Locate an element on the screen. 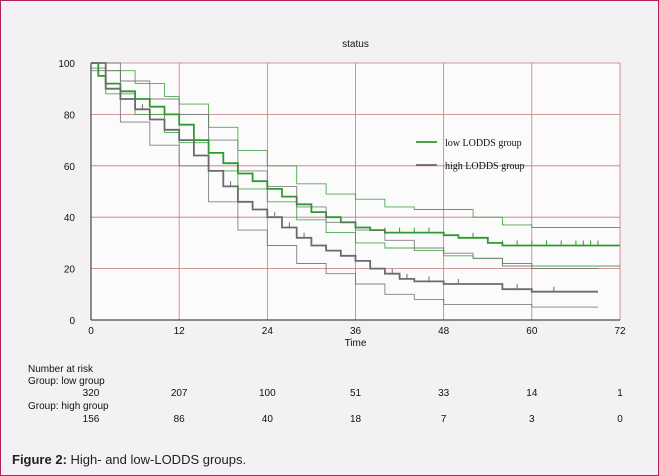  risk-table-title: Number at risk is located at coordinates (61, 369).